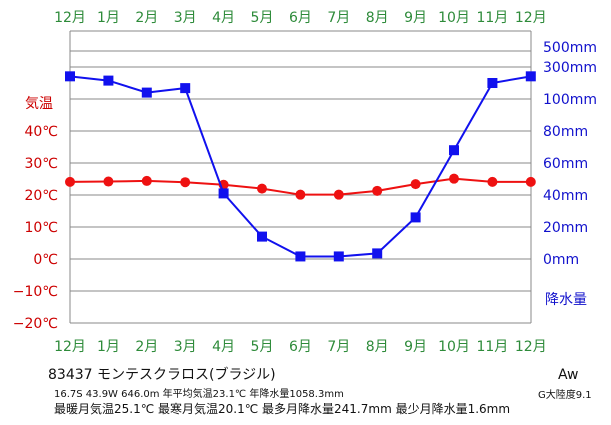 This screenshot has width=611, height=425. What do you see at coordinates (41, 228) in the screenshot?
I see `temperature-tick-label: 10℃` at bounding box center [41, 228].